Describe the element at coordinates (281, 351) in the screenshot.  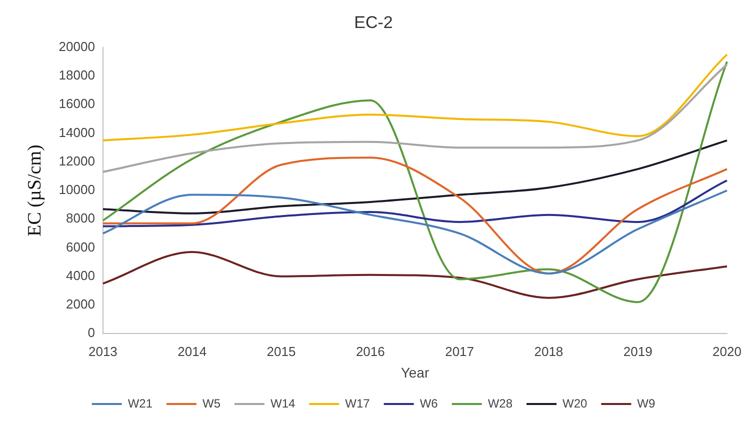
I see `x-tick-label: 2015` at that location.